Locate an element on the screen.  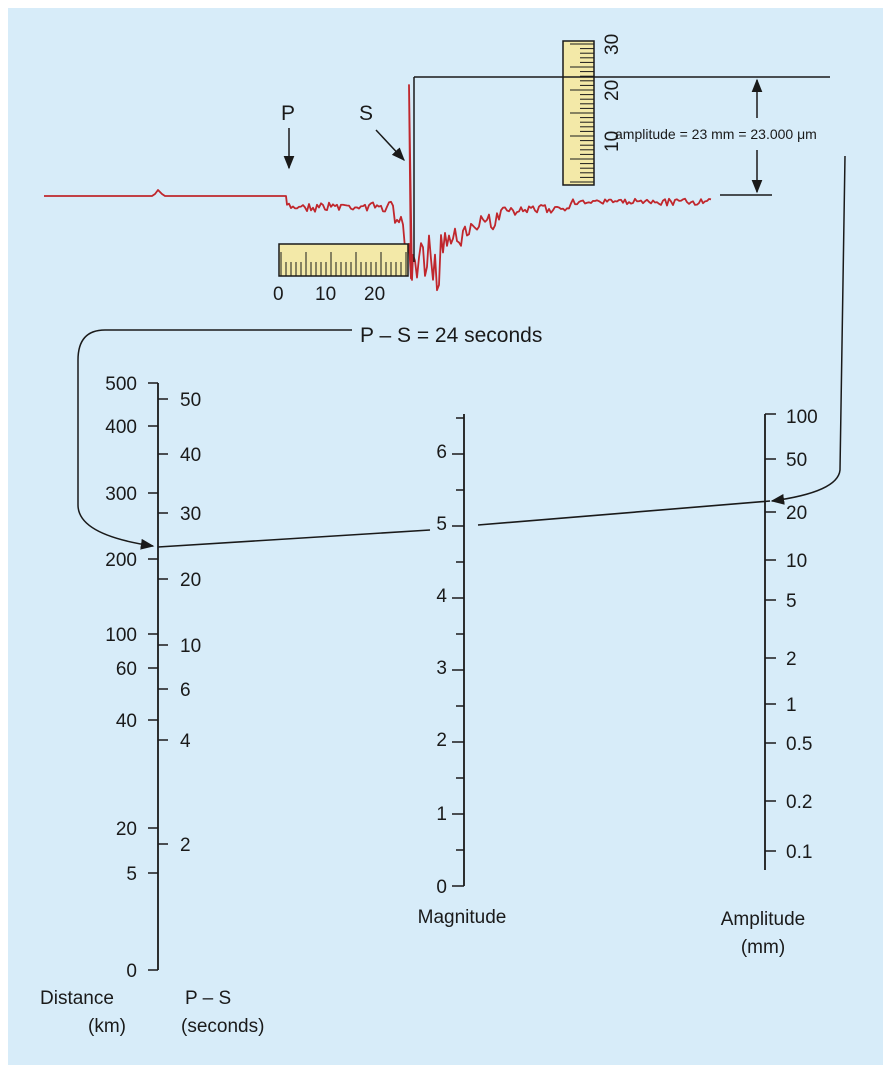
amplitude-tick-2: 2 is located at coordinates (791, 659).